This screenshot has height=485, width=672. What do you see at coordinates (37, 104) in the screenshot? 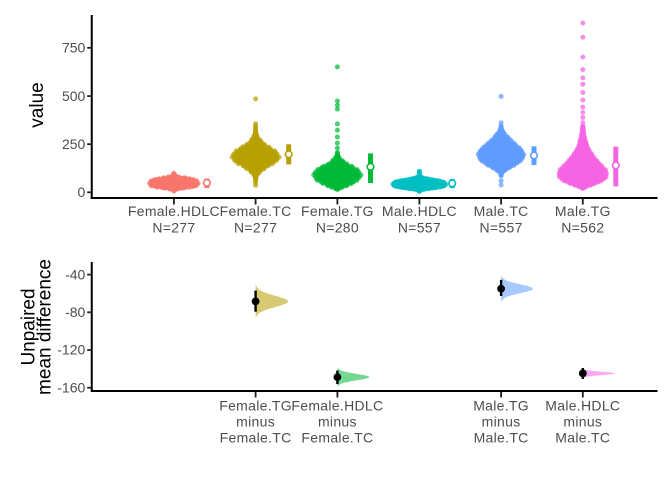
I see `svg-text: value` at bounding box center [37, 104].